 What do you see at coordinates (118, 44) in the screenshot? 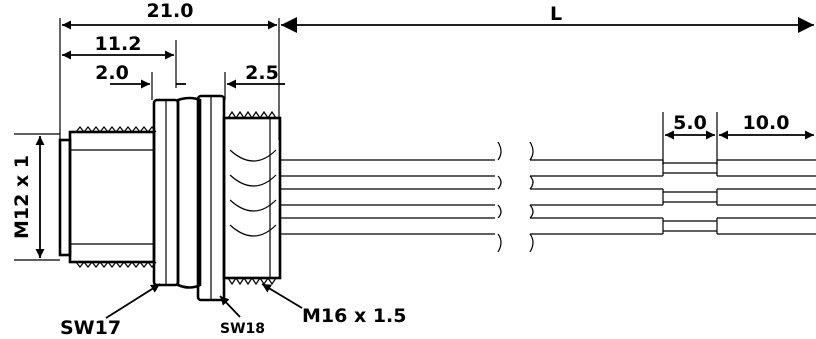
I see `dim-thread-text: 11.2` at bounding box center [118, 44].